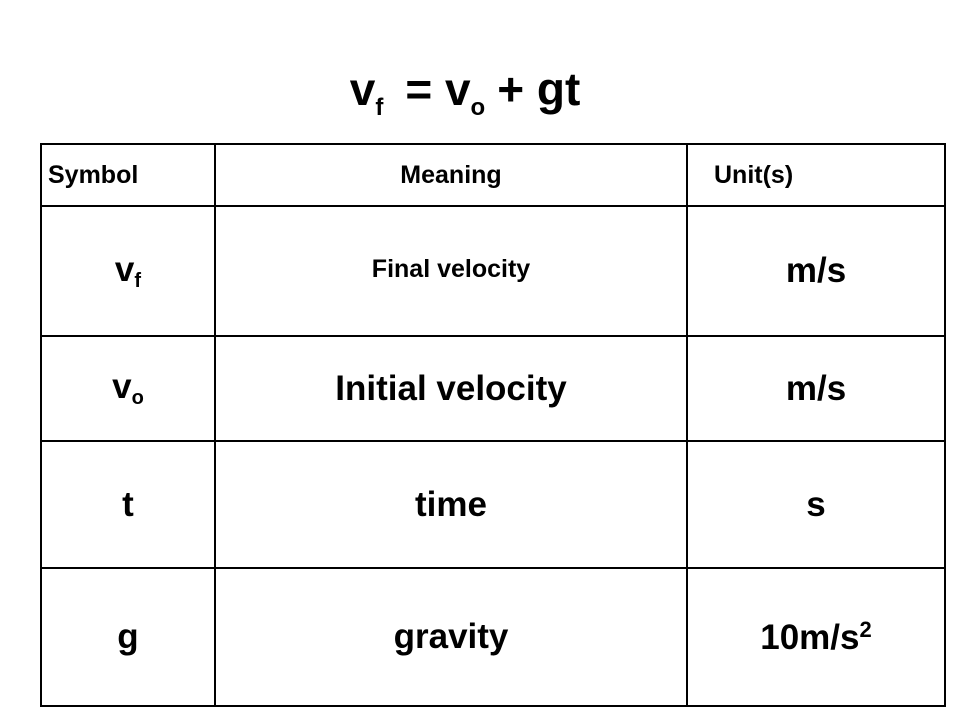 Image resolution: width=960 pixels, height=720 pixels. Describe the element at coordinates (128, 175) in the screenshot. I see `header-cell: Symbol` at that location.